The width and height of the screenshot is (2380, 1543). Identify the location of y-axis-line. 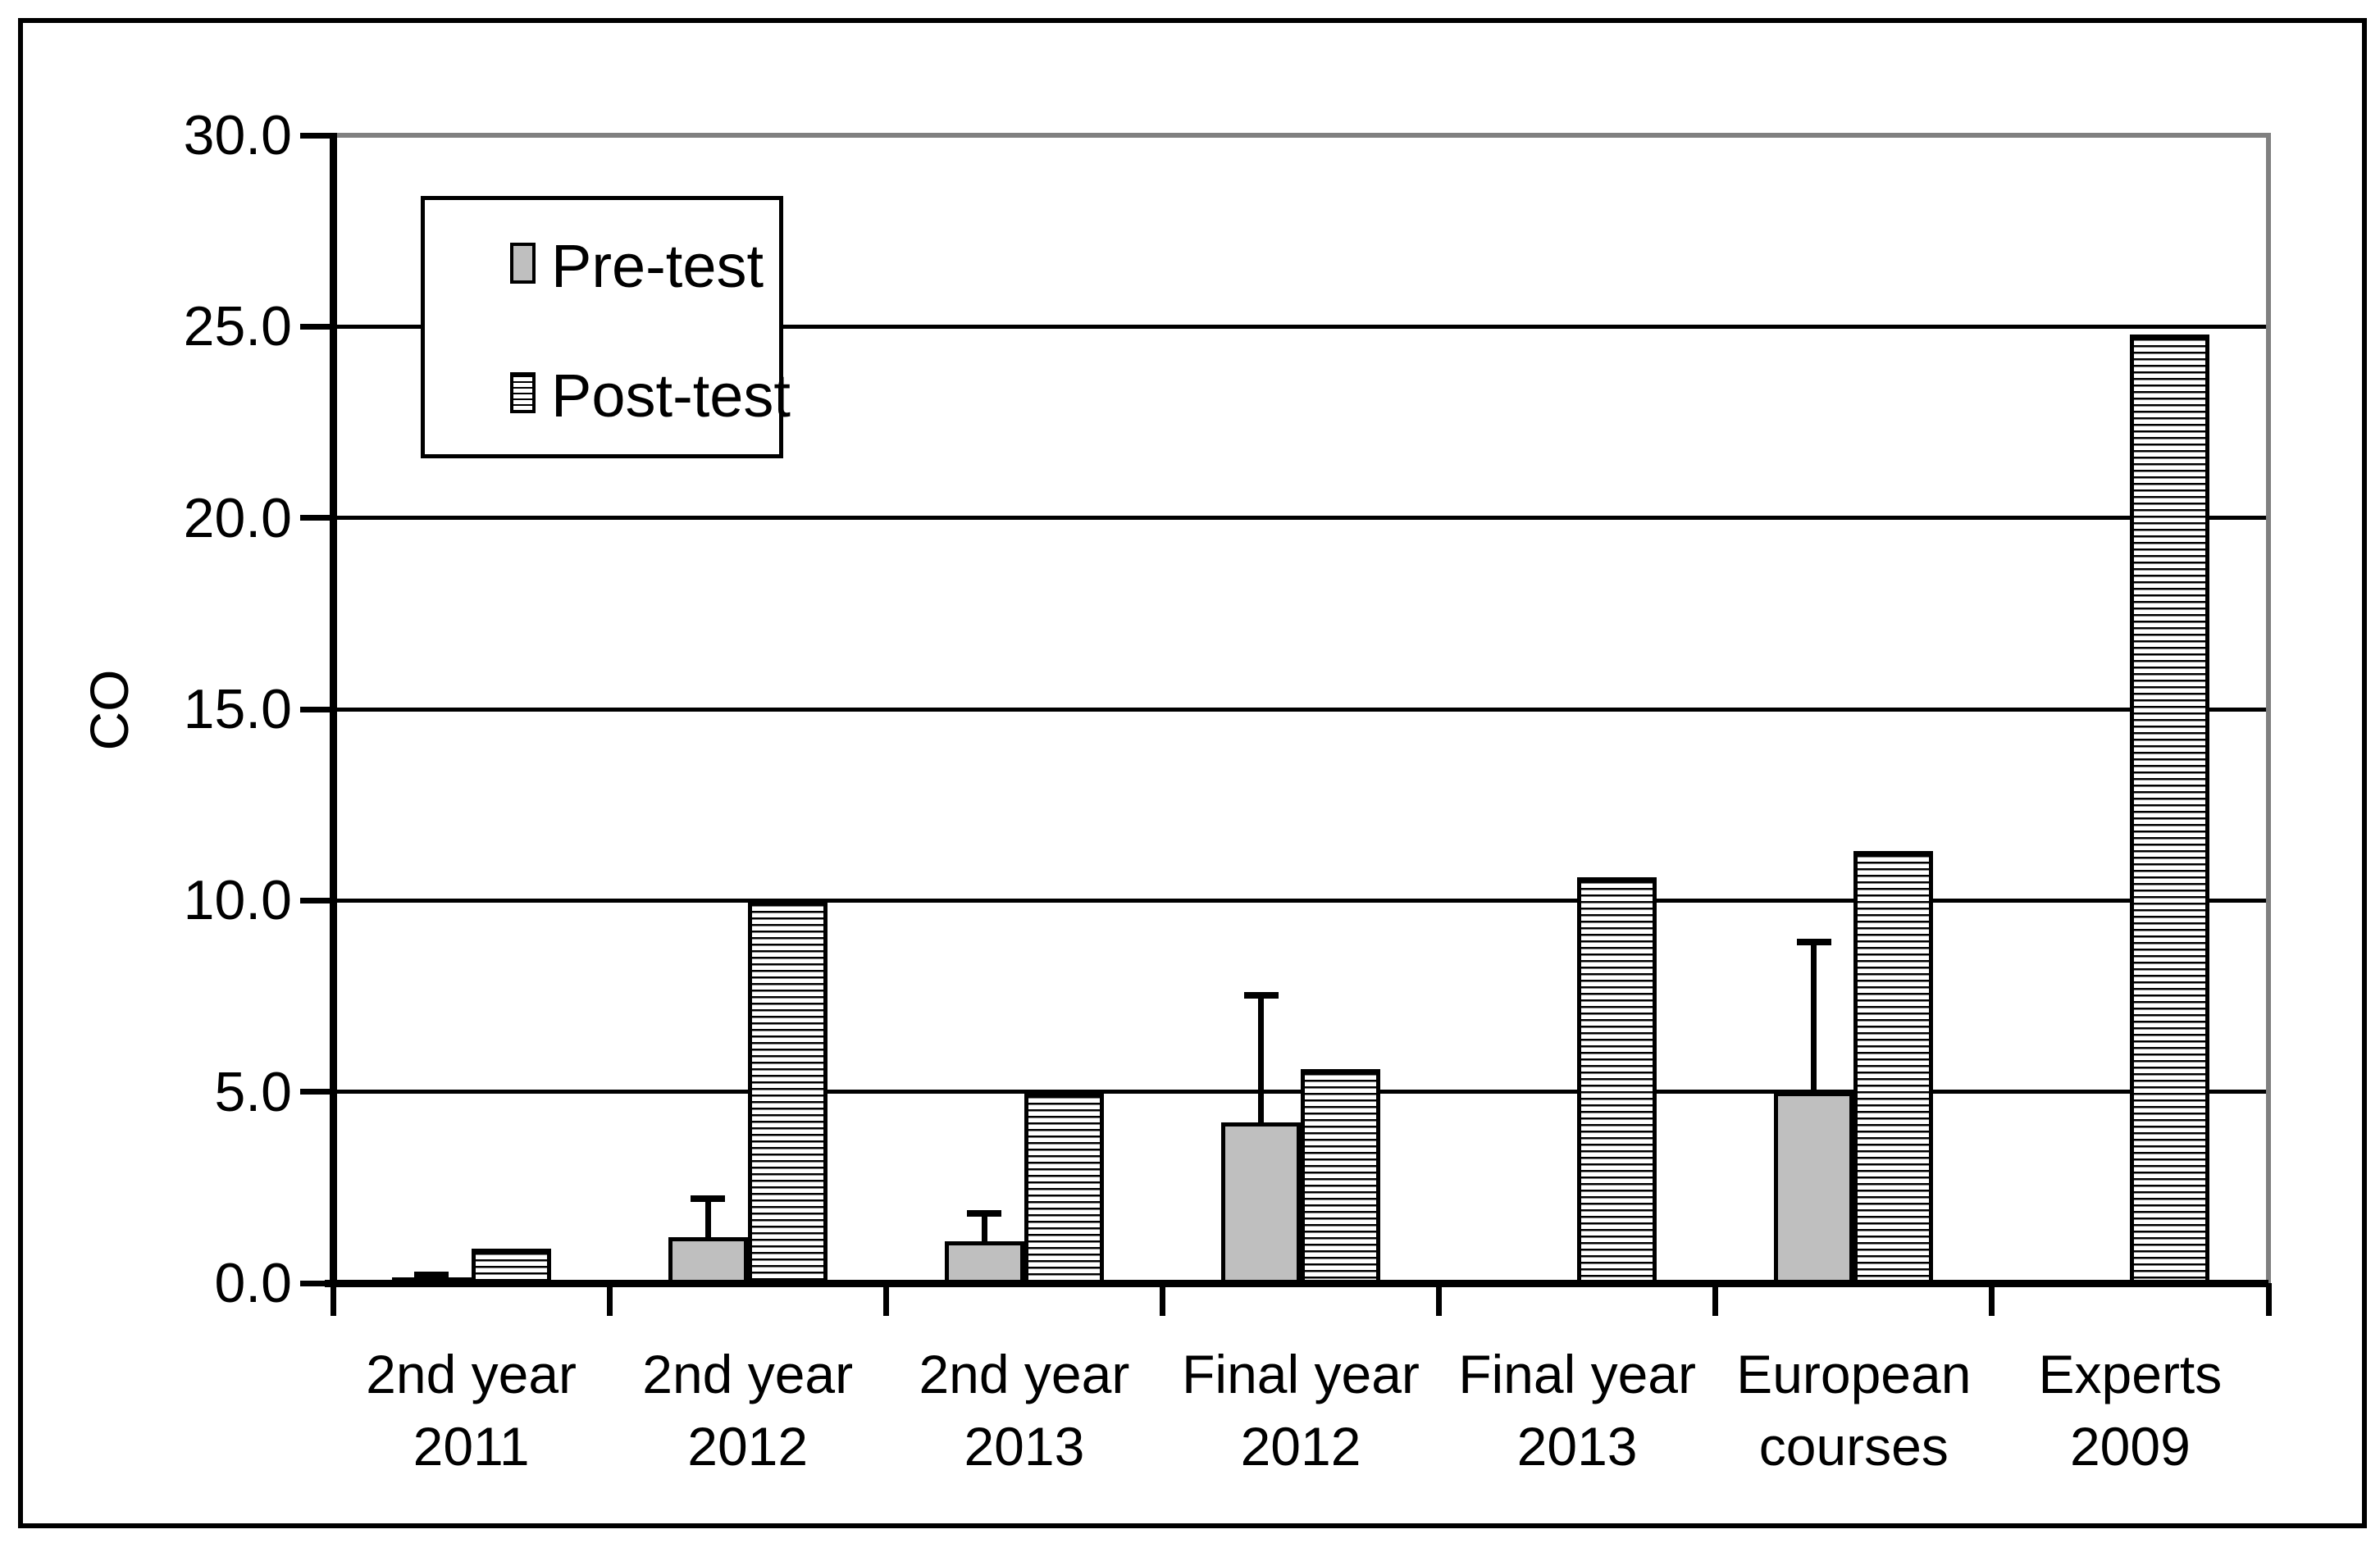
(334, 710).